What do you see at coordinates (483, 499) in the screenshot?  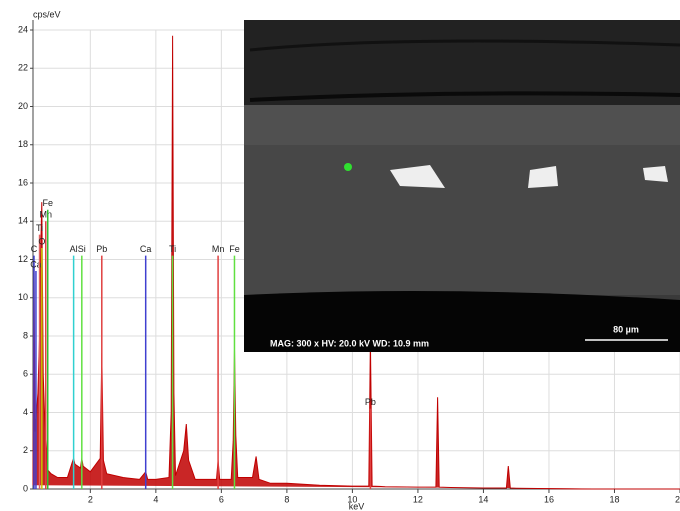 I see `x-tick-label: 14` at bounding box center [483, 499].